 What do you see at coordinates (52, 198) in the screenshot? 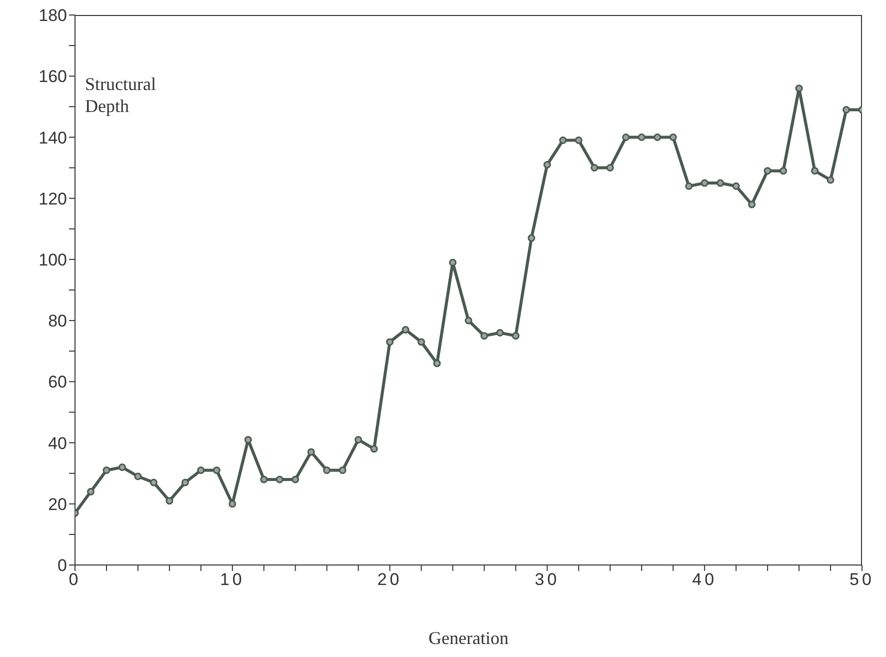
I see `y-tick-label: 120` at bounding box center [52, 198].